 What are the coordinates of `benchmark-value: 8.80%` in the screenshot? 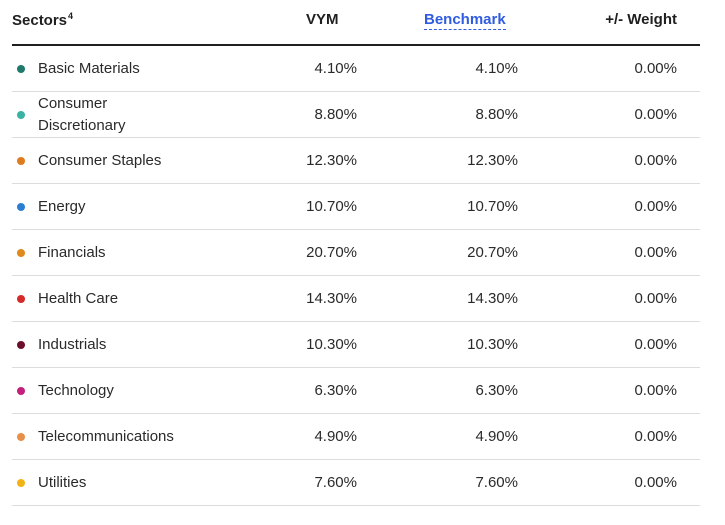 It's located at (496, 114).